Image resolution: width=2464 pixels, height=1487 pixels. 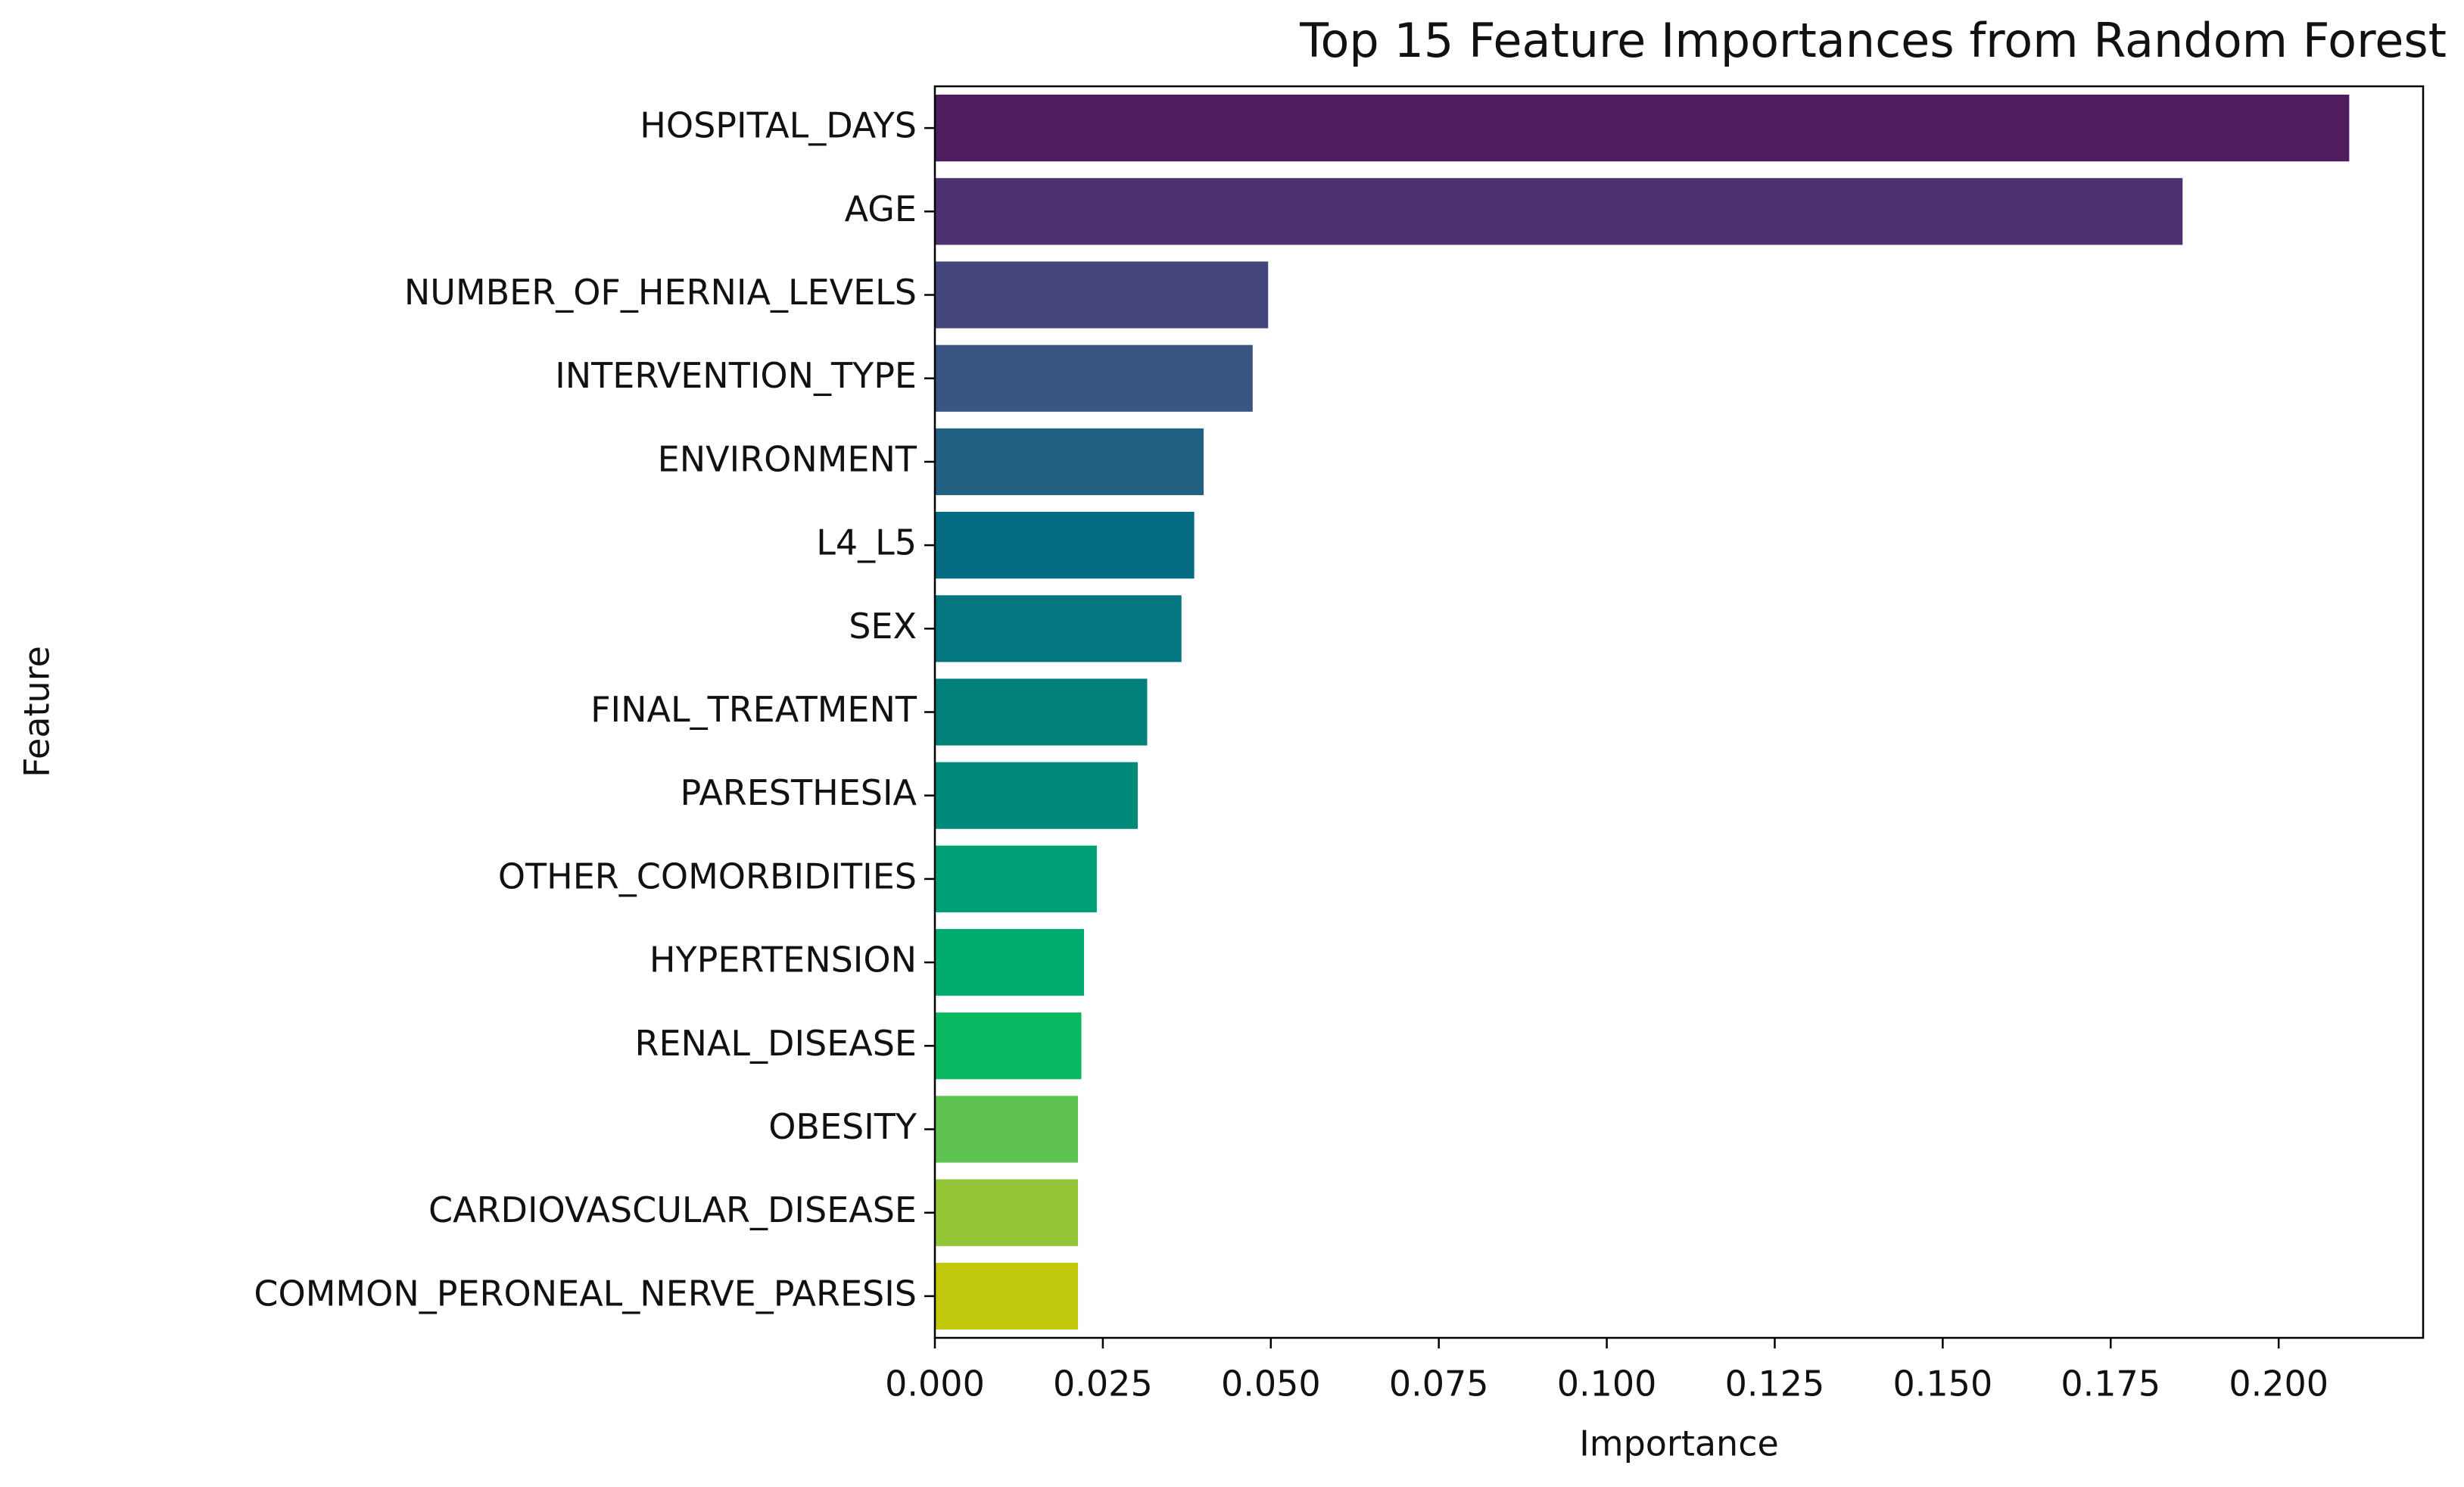 What do you see at coordinates (1271, 1384) in the screenshot?
I see `x-tick-label: 0.050` at bounding box center [1271, 1384].